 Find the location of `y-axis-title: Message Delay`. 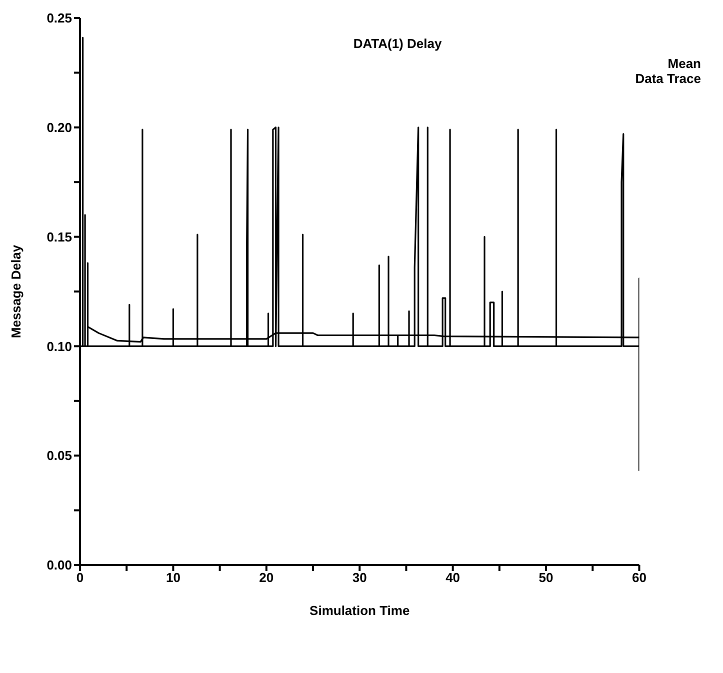

y-axis-title: Message Delay is located at coordinates (16, 291).